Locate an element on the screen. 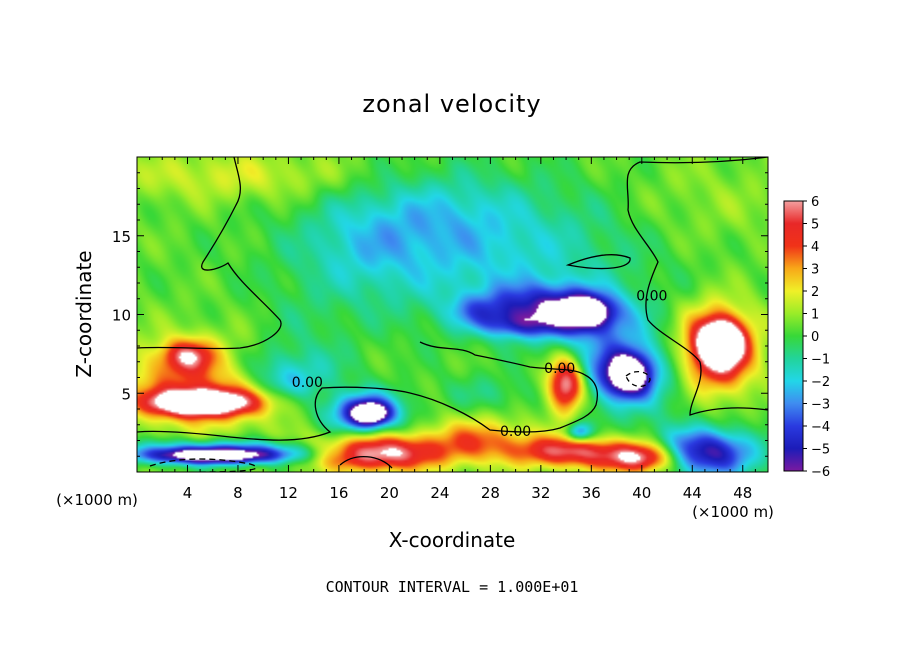  x-tick-label: 32 is located at coordinates (540, 493).